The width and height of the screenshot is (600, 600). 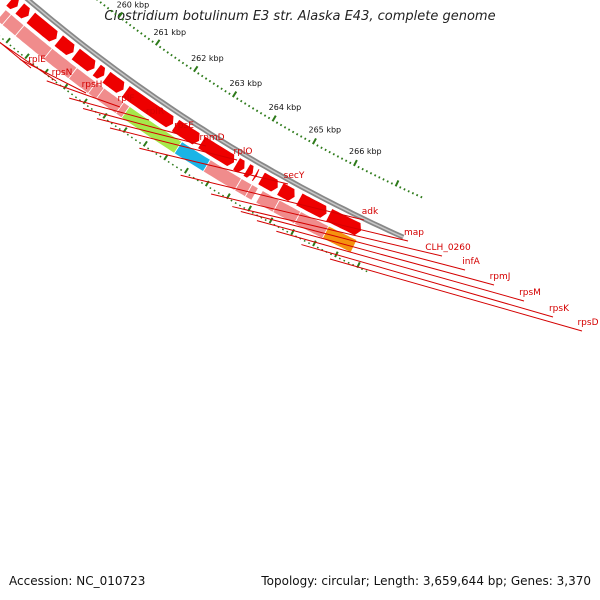 I want to click on gene-label-rplr: rplR, so click(x=155, y=112).